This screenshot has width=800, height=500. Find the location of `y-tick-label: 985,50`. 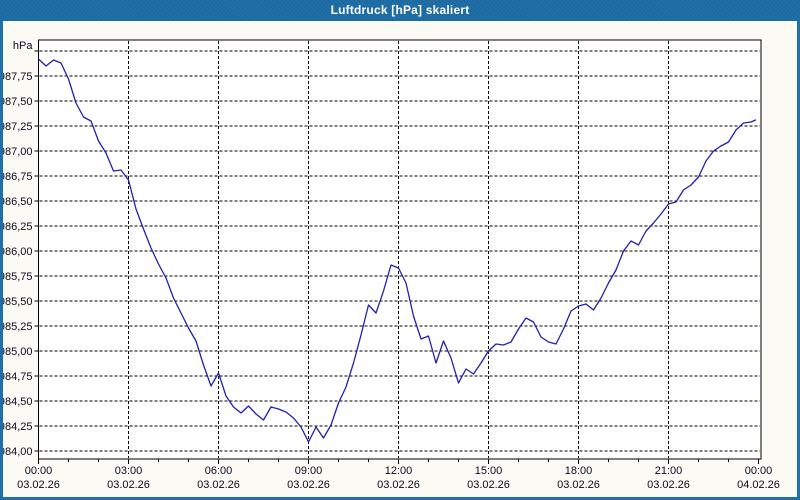

y-tick-label: 985,50 is located at coordinates (18, 302).